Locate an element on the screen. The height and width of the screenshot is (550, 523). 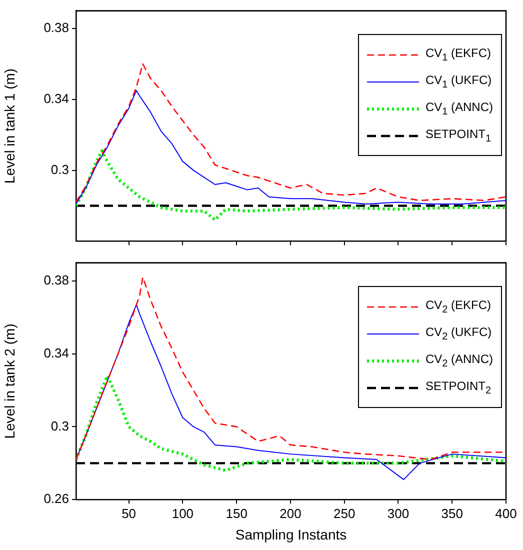
x-tick-label: 300 is located at coordinates (398, 513).